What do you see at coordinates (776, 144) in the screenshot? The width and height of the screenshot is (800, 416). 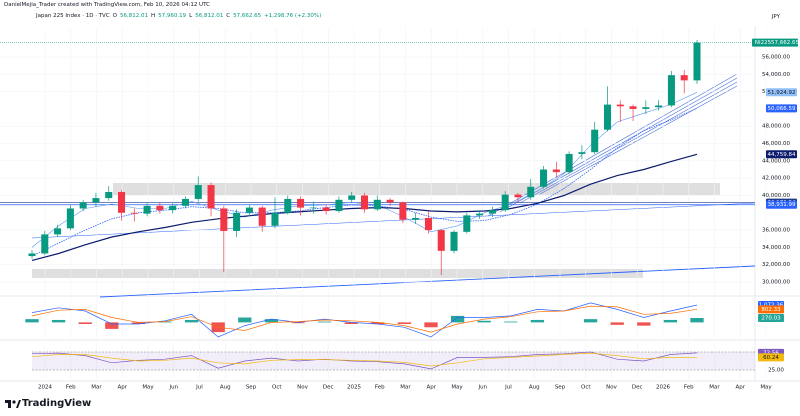 I see `y-tick-label: 46,000.00` at bounding box center [776, 144].